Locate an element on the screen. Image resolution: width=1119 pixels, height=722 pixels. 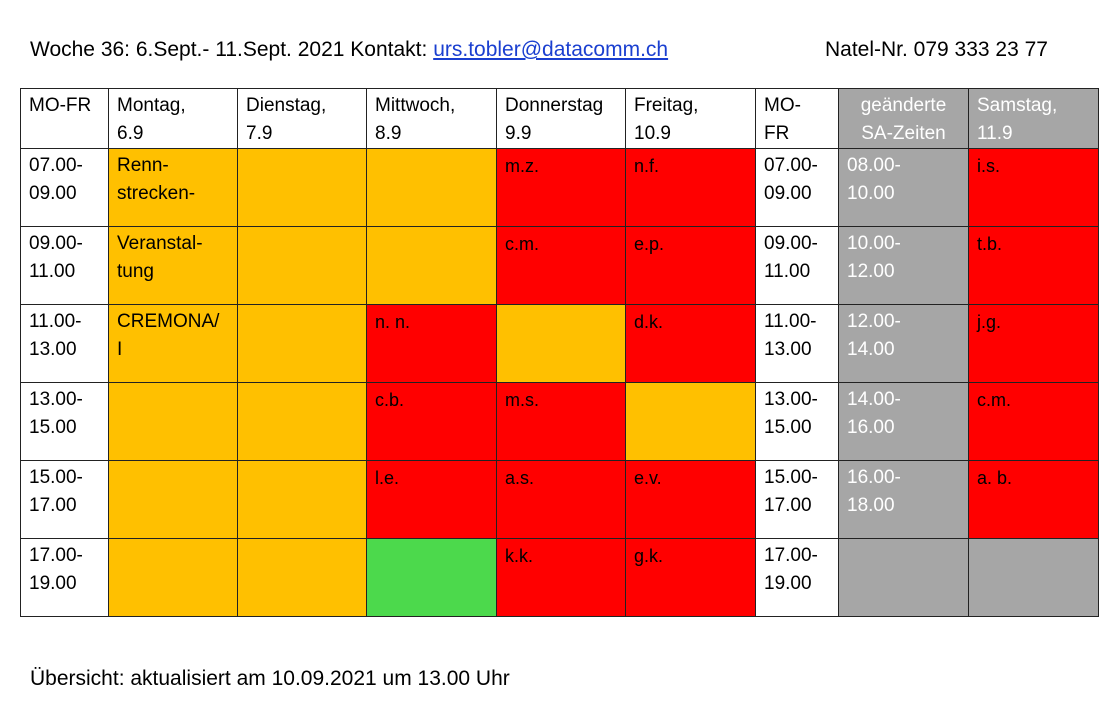
time-cell-2: 13.00- 15.00 is located at coordinates (797, 421).